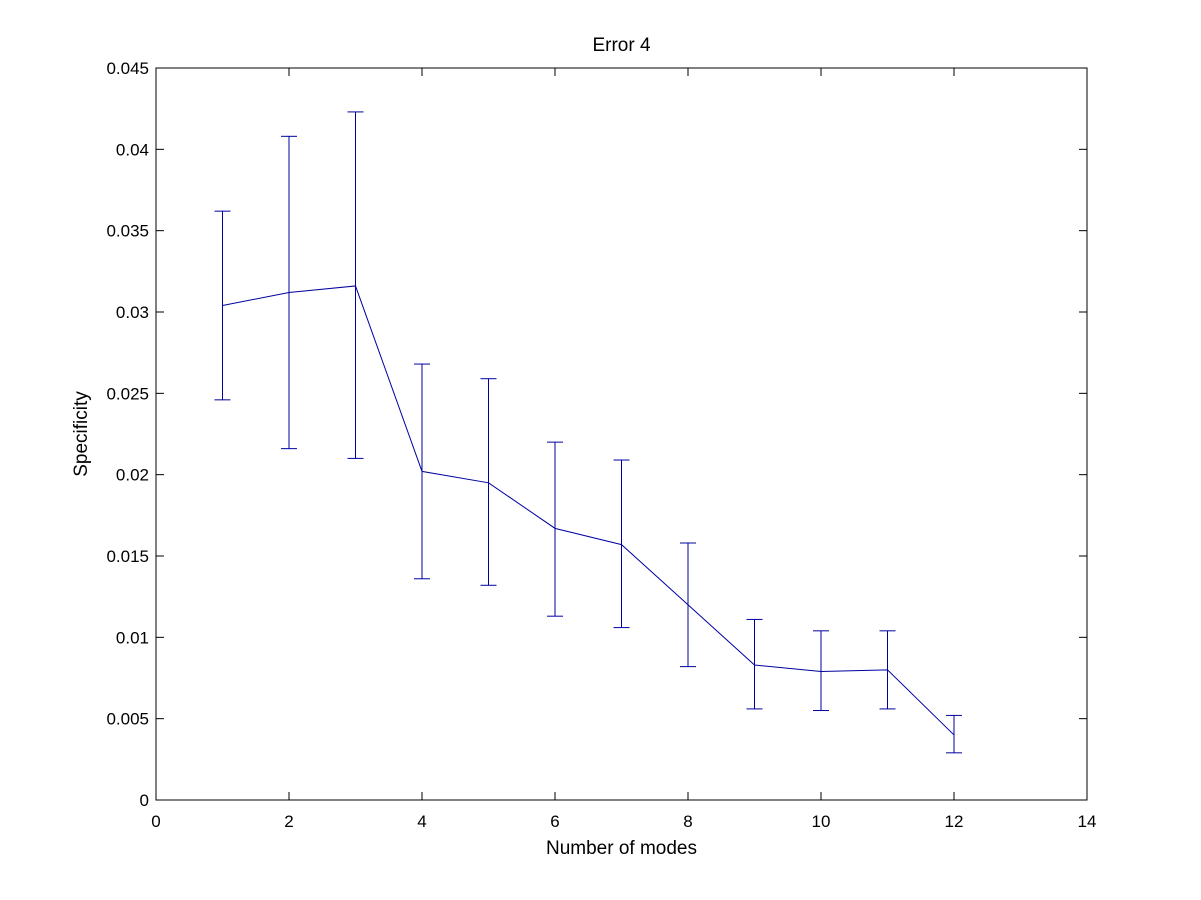 This screenshot has height=900, width=1201. What do you see at coordinates (127, 231) in the screenshot?
I see `y-tick-label: 0.035` at bounding box center [127, 231].